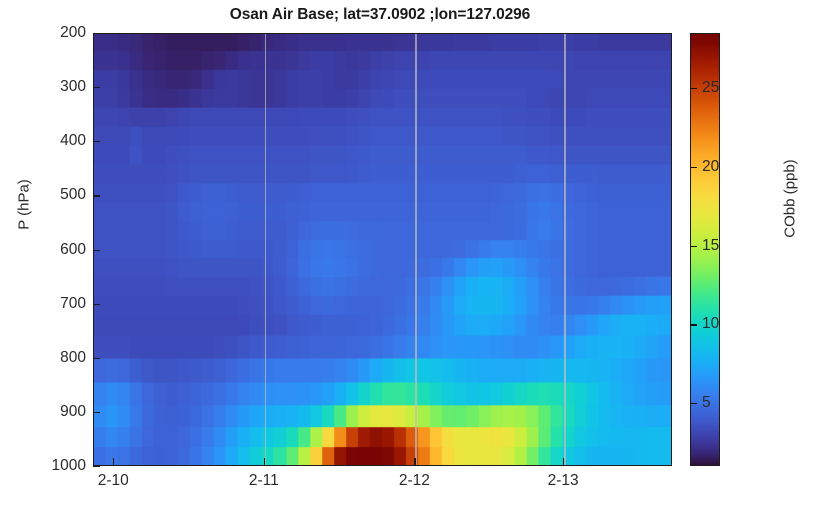 Image resolution: width=833 pixels, height=521 pixels. I want to click on x-axis-tick-2-12: 2-12, so click(414, 480).